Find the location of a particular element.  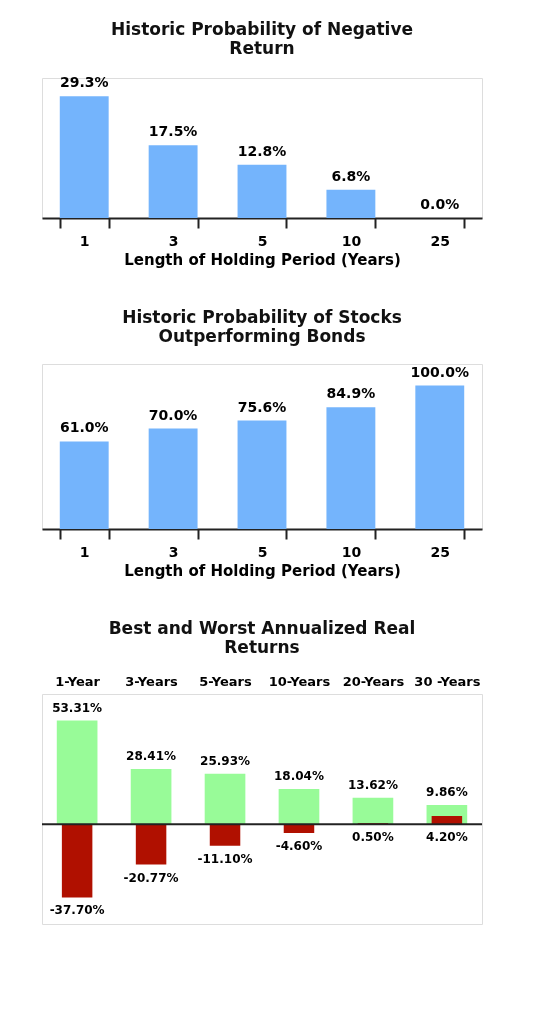

data-label: 18.04% is located at coordinates (298, 776).